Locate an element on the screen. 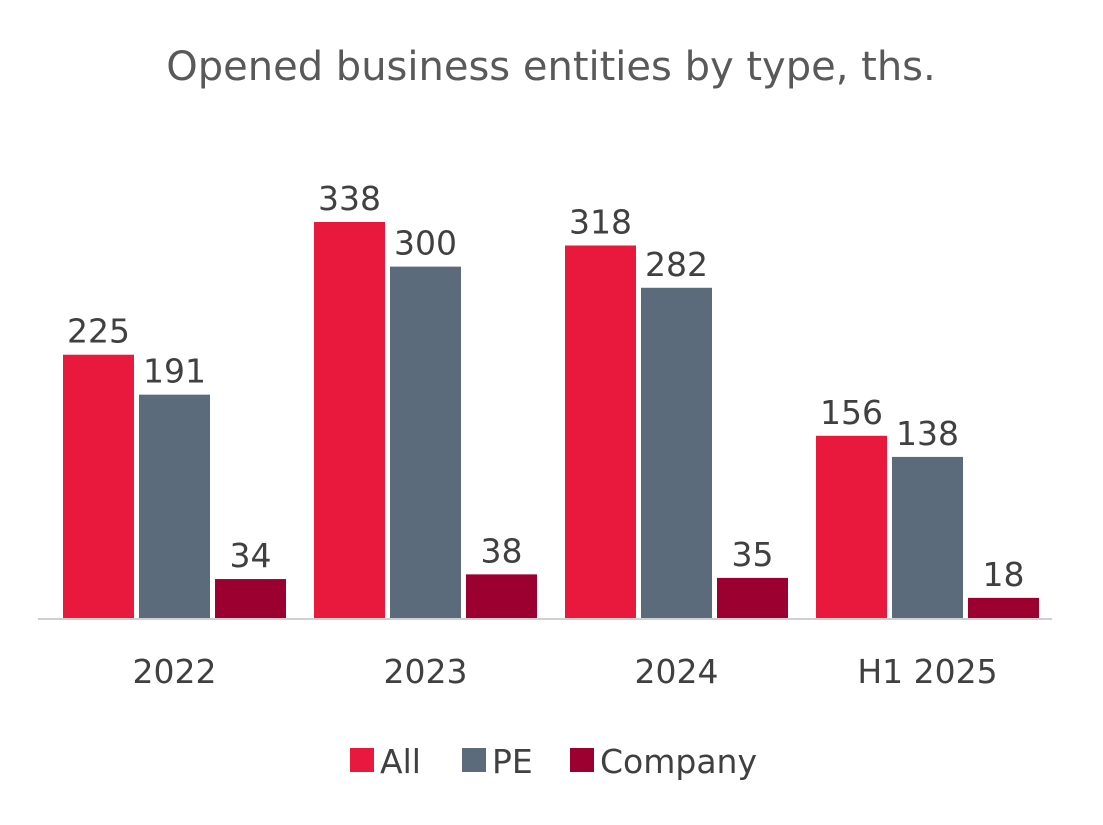 This screenshot has width=1103, height=825. bar-pe-2024 is located at coordinates (676, 453).